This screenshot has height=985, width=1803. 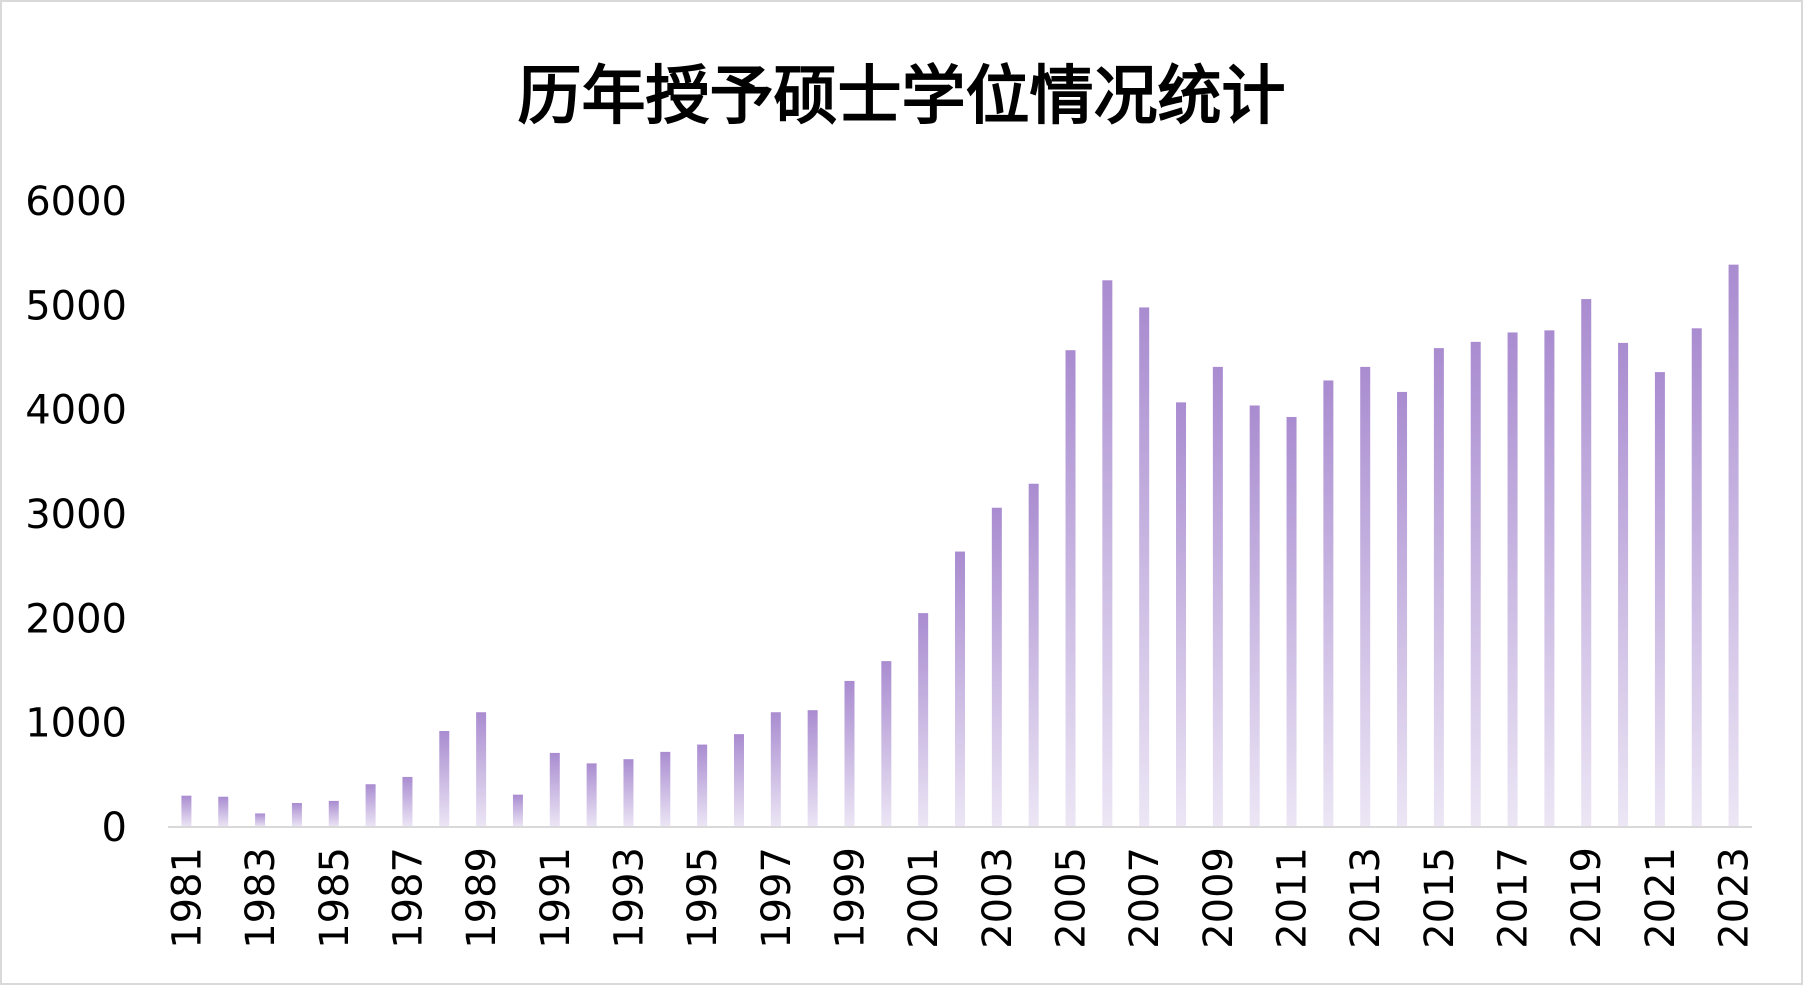 What do you see at coordinates (924, 898) in the screenshot?
I see `x-tick-label: 2001` at bounding box center [924, 898].